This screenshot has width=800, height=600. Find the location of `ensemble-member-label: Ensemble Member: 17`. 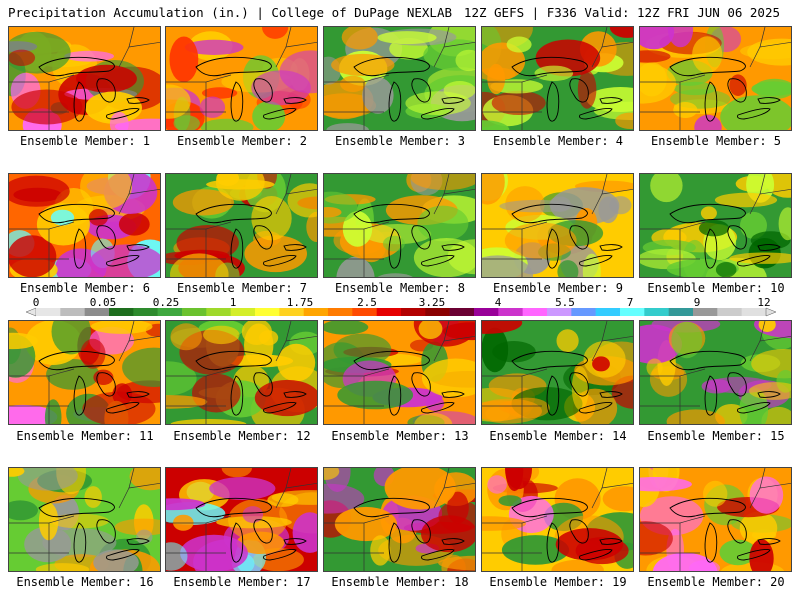

ensemble-member-label: Ensemble Member: 17 is located at coordinates (242, 582).